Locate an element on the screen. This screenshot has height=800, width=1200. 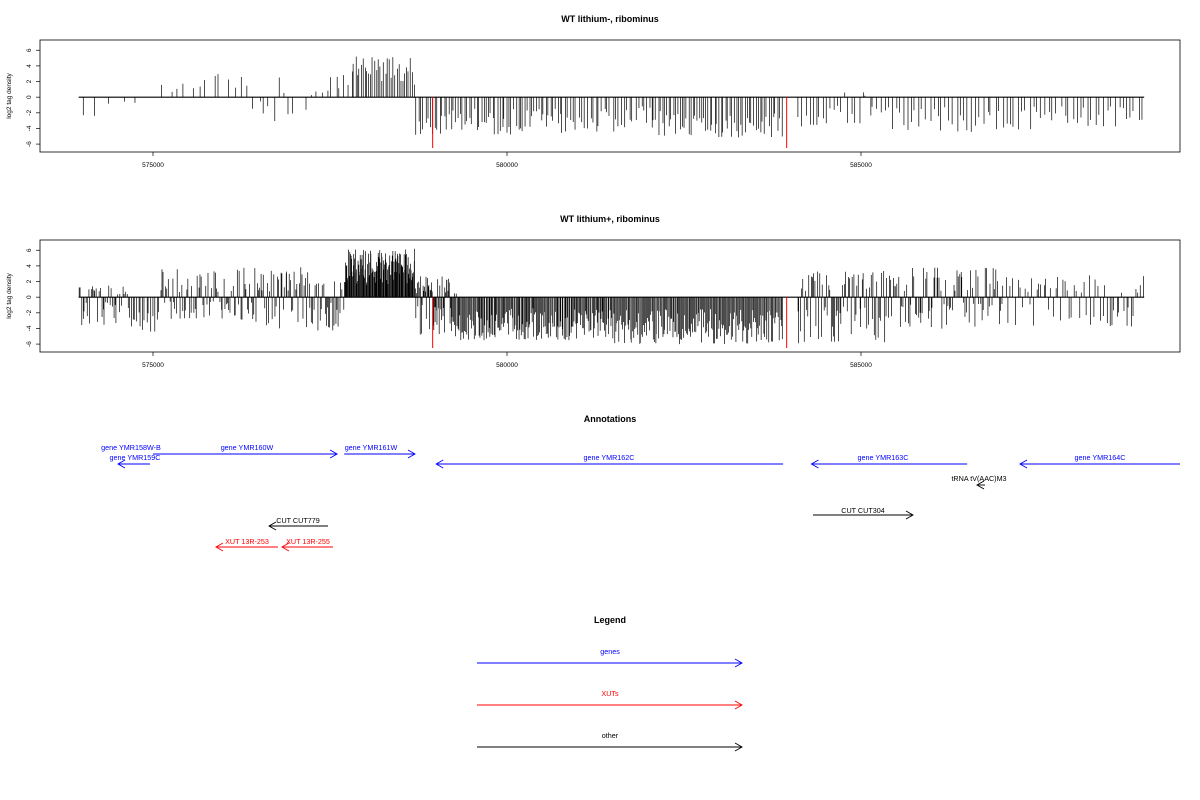
other-feature: tRNA tV(AAC)M3 is located at coordinates (979, 482).